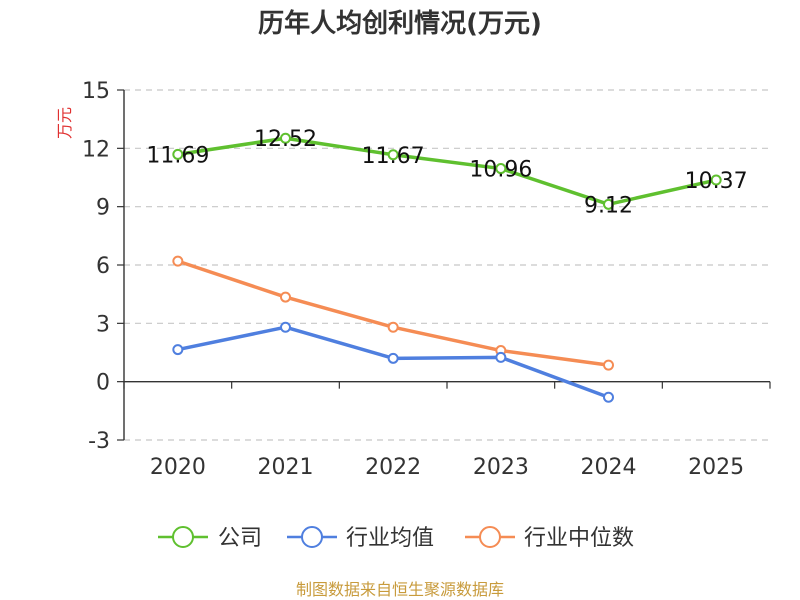  Describe the element at coordinates (609, 467) in the screenshot. I see `x-tick-label: 2024` at that location.